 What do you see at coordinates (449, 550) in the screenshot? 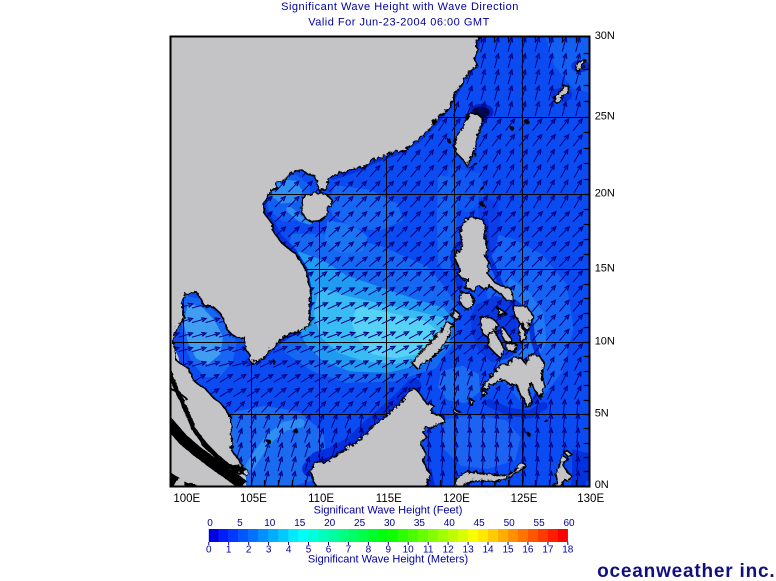
I see `svg-text: 12` at bounding box center [449, 550].